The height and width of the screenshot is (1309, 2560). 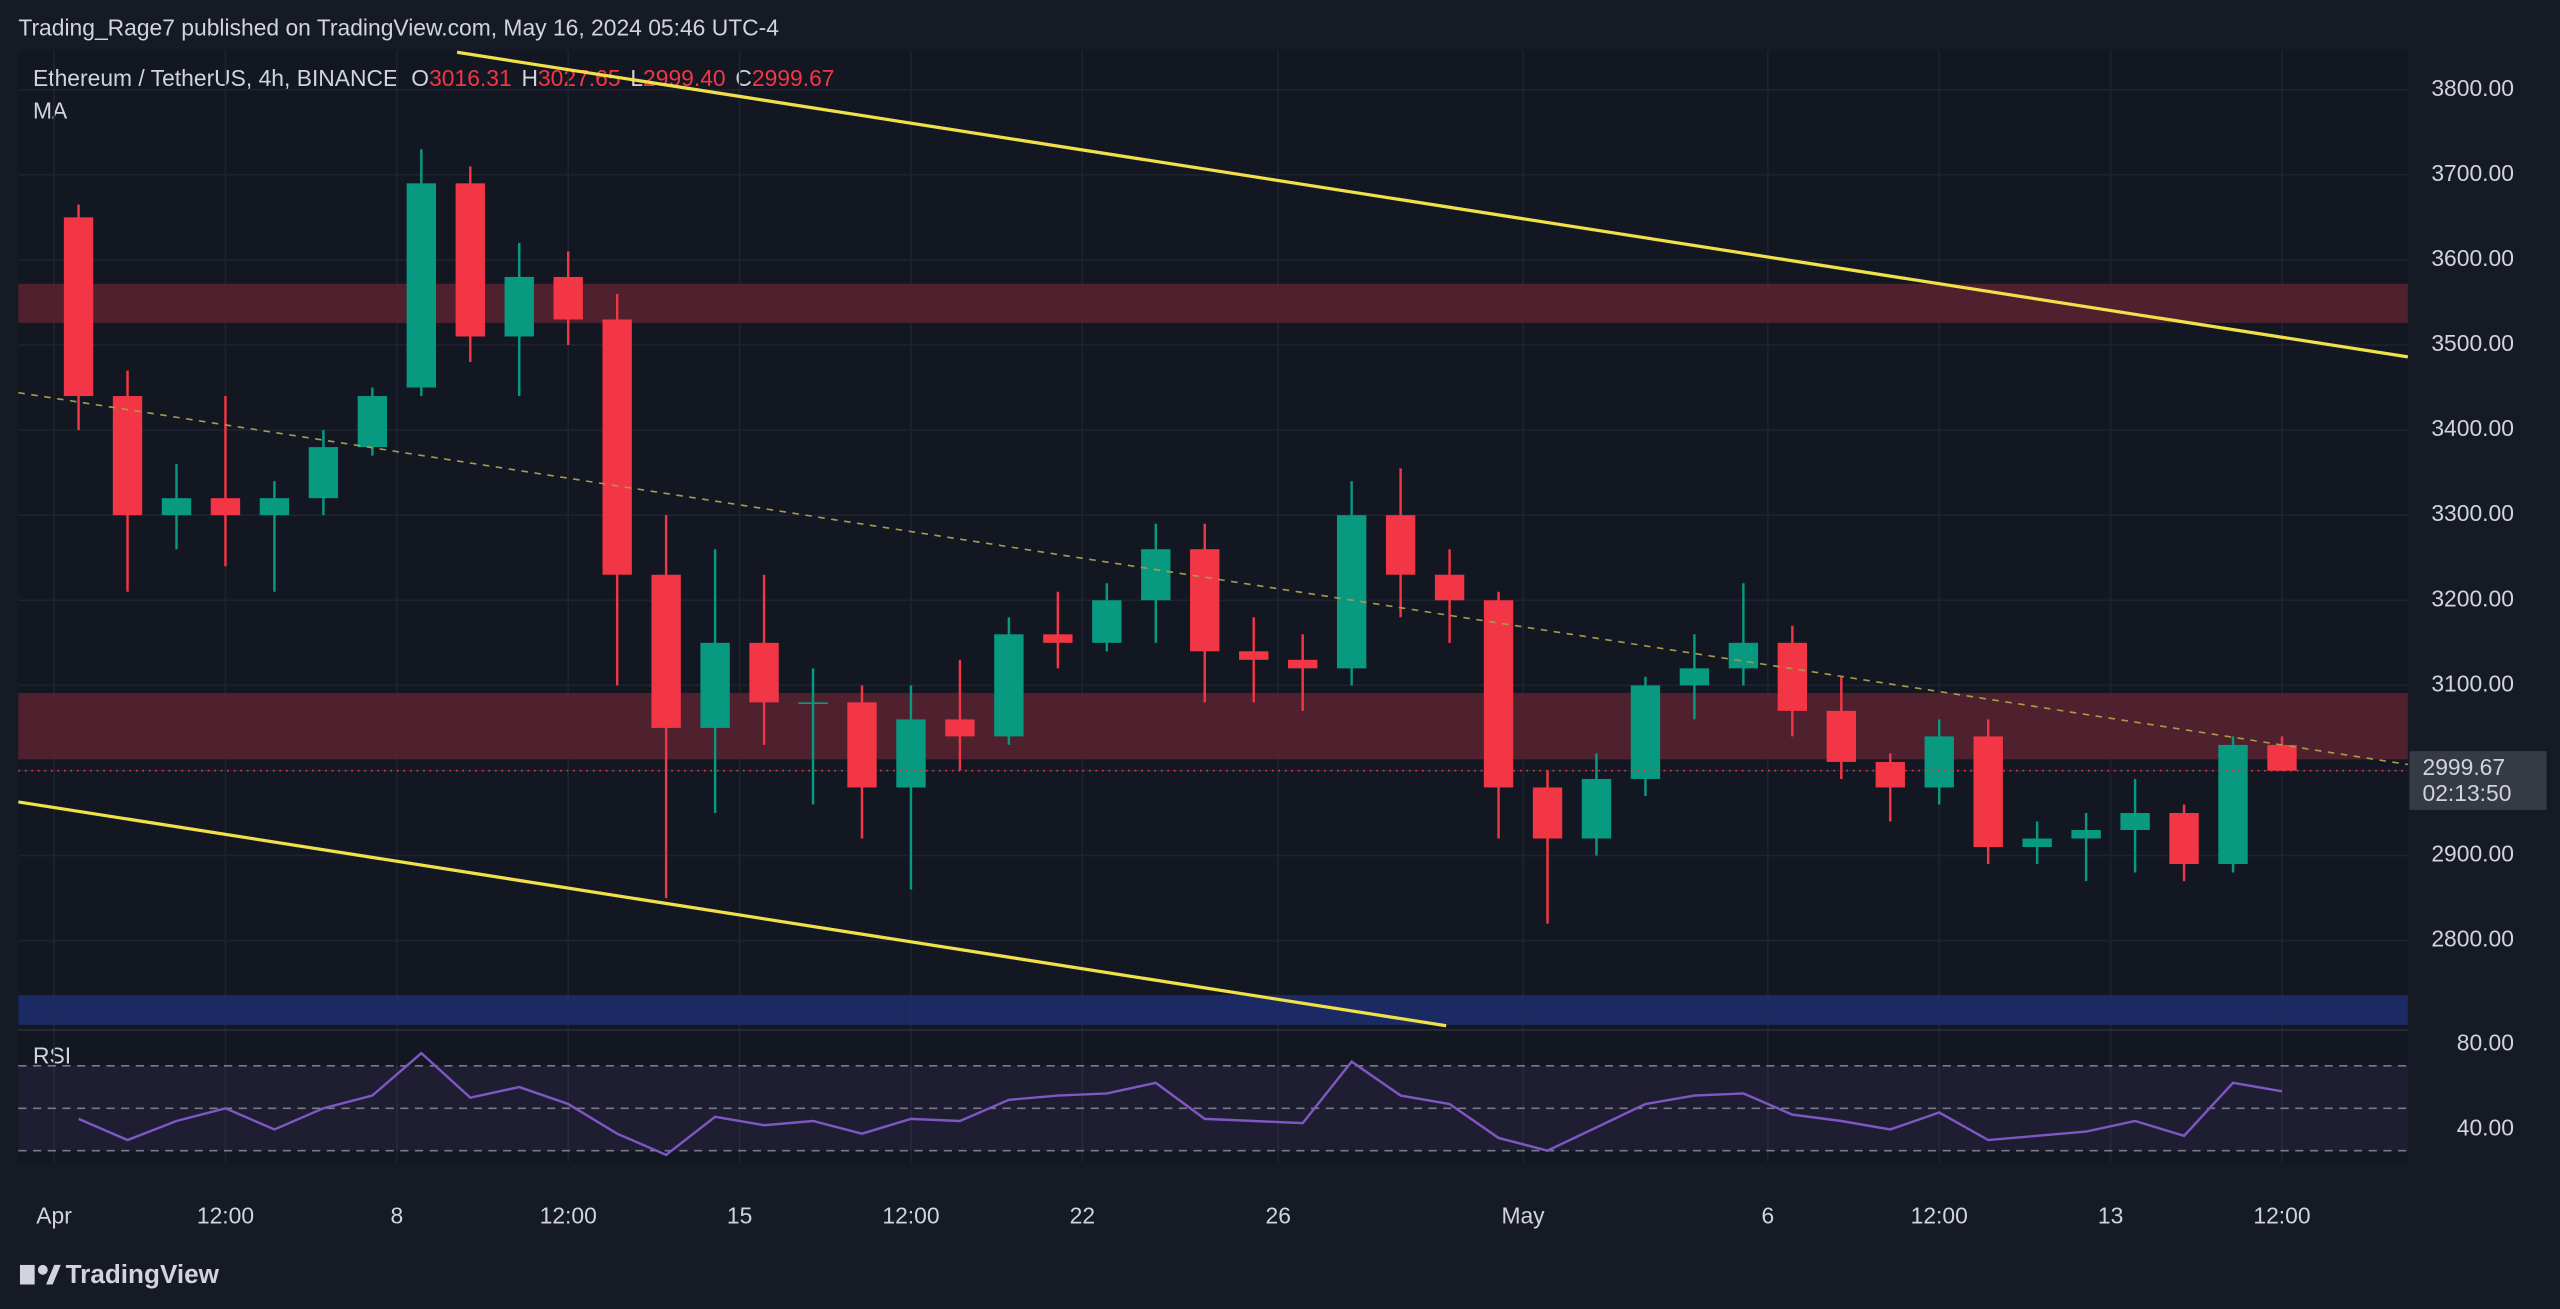 I want to click on y-tick-label: 3200.00, so click(x=2472, y=598).